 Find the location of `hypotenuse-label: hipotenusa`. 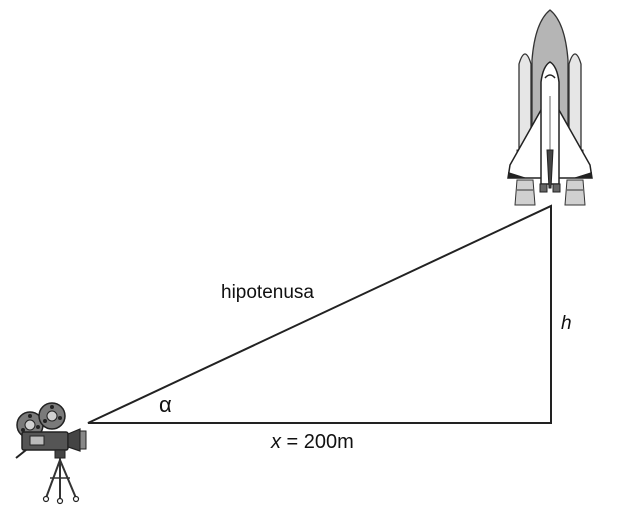

hypotenuse-label: hipotenusa is located at coordinates (267, 292).